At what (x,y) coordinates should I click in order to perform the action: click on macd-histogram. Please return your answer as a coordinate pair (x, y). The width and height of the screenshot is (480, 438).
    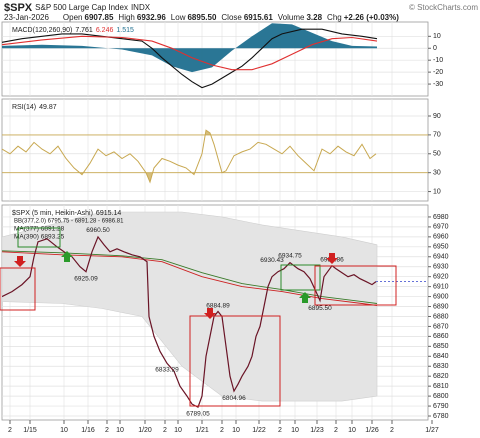
    Looking at the image, I should click on (189, 48).